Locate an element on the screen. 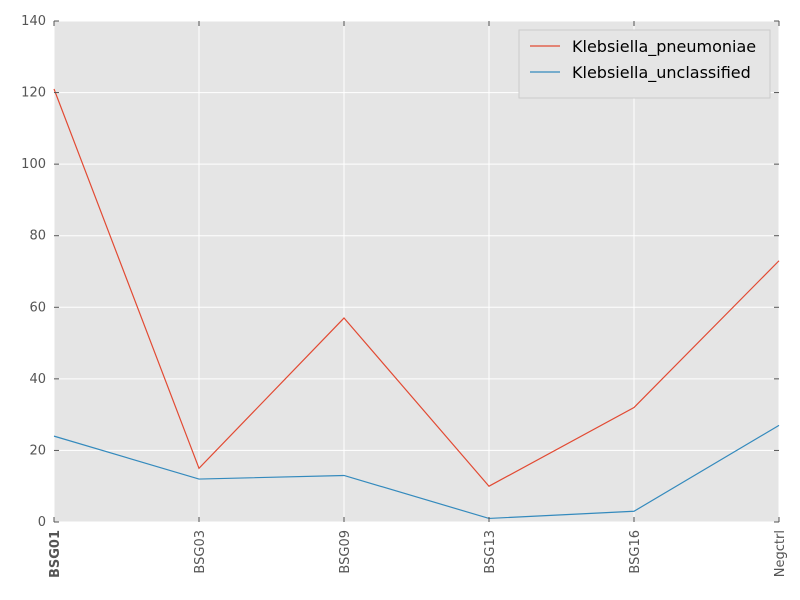 Image resolution: width=800 pixels, height=600 pixels. y-tick-label: 100 is located at coordinates (33, 164).